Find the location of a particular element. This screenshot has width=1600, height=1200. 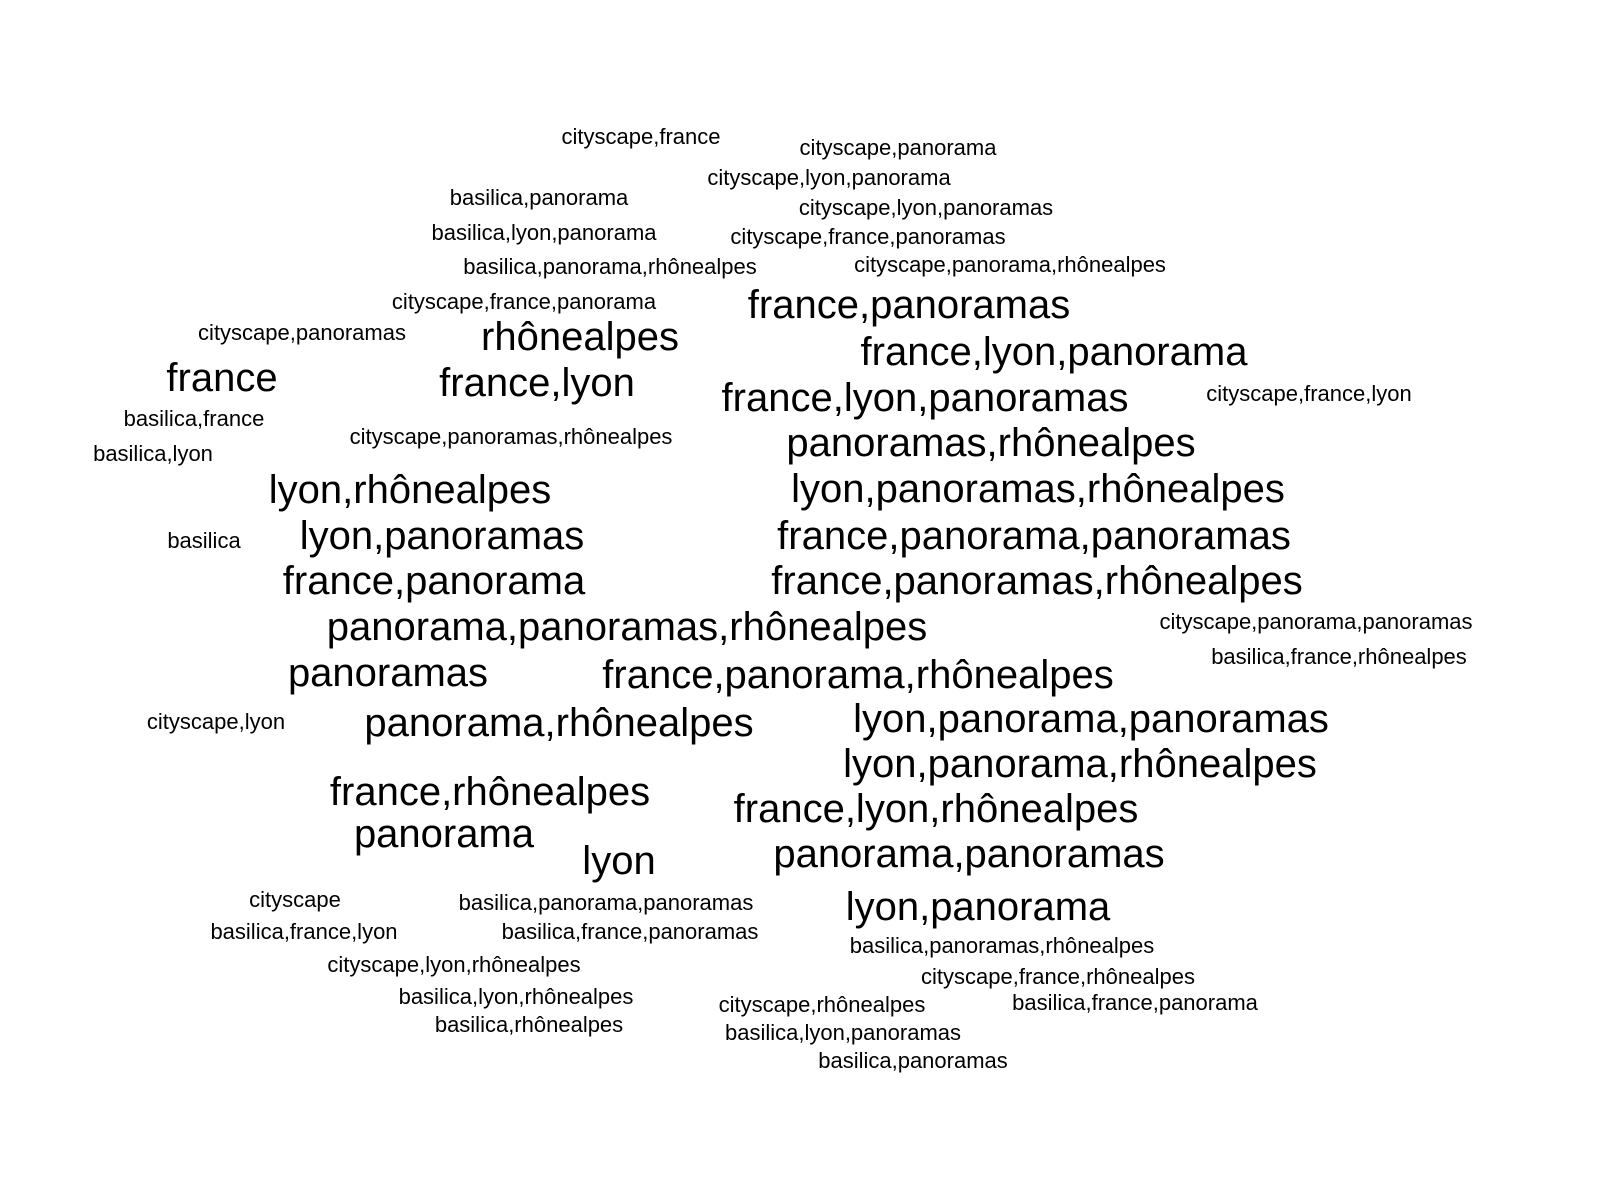

word: basilica,panoramas is located at coordinates (913, 1060).